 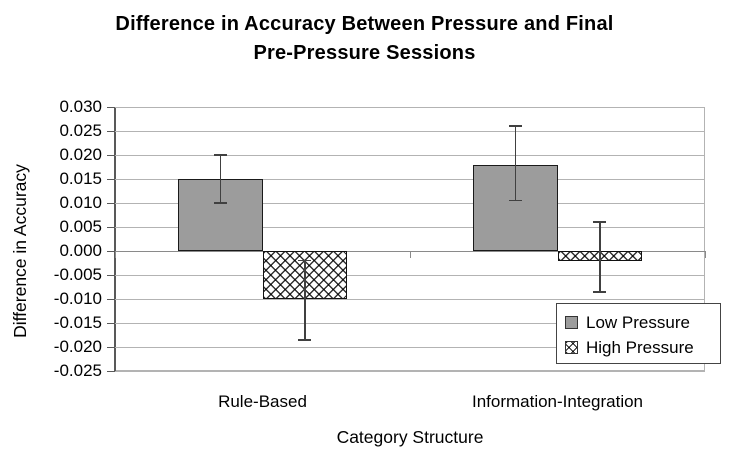 I want to click on gridline-0.005, so click(x=410, y=227).